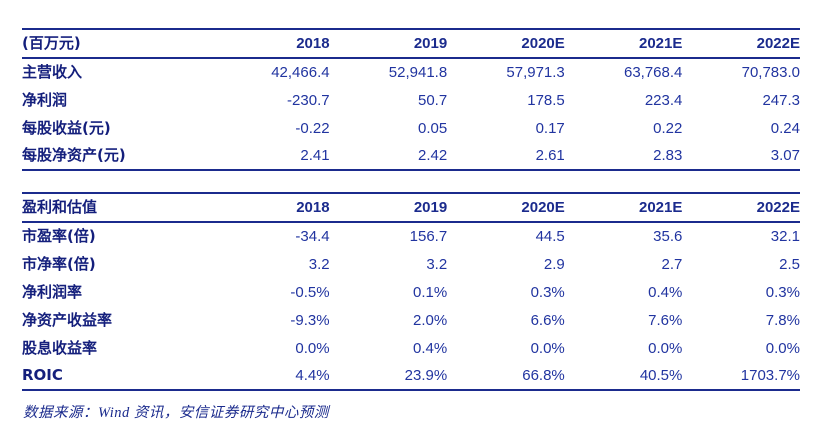 Image resolution: width=820 pixels, height=434 pixels. I want to click on valuation-table-header: 盈利和估值 2018 2019 2020E 2021E 2022E, so click(411, 207).